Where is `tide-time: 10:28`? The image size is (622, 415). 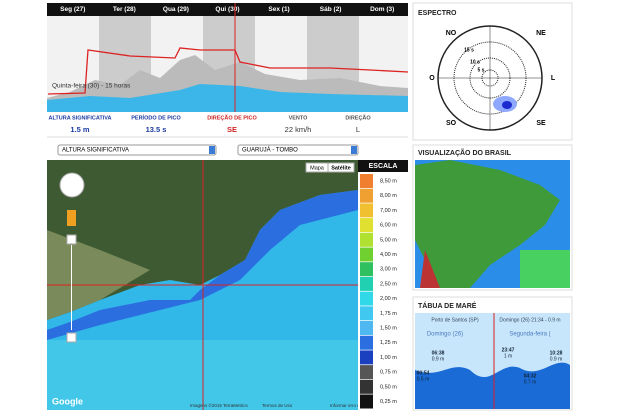
tide-time: 10:28 is located at coordinates (556, 353).